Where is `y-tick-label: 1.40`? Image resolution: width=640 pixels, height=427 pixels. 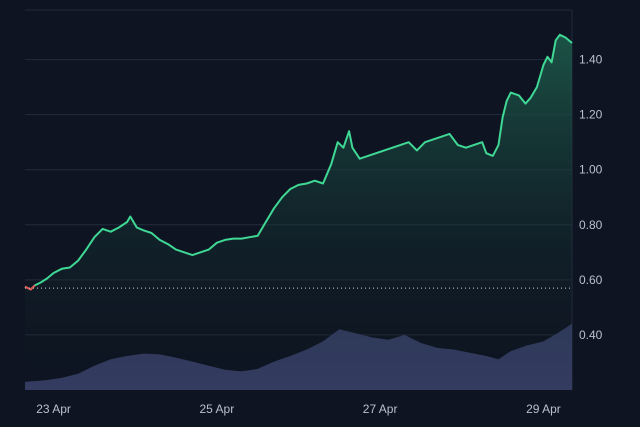 y-tick-label: 1.40 is located at coordinates (591, 60).